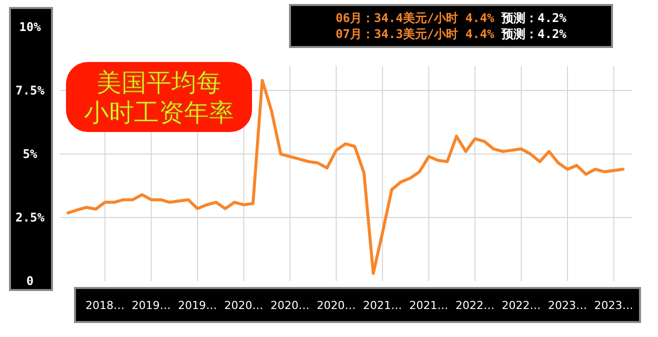  What do you see at coordinates (30, 281) in the screenshot?
I see `y-tick-label: 0` at bounding box center [30, 281].